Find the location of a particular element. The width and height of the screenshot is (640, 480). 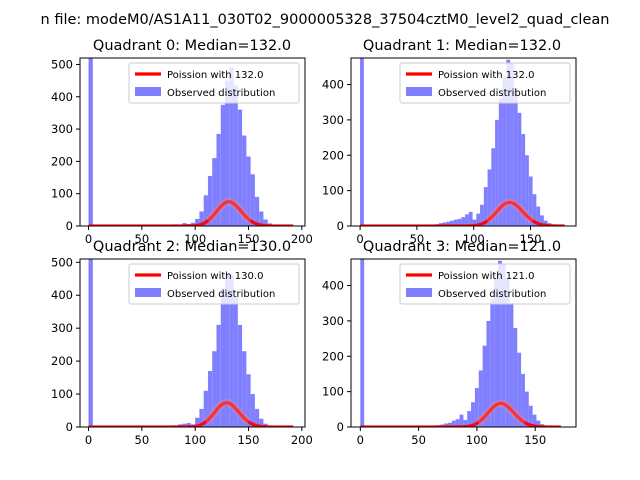

quadrant-3-ytick-label: 400 is located at coordinates (333, 286).